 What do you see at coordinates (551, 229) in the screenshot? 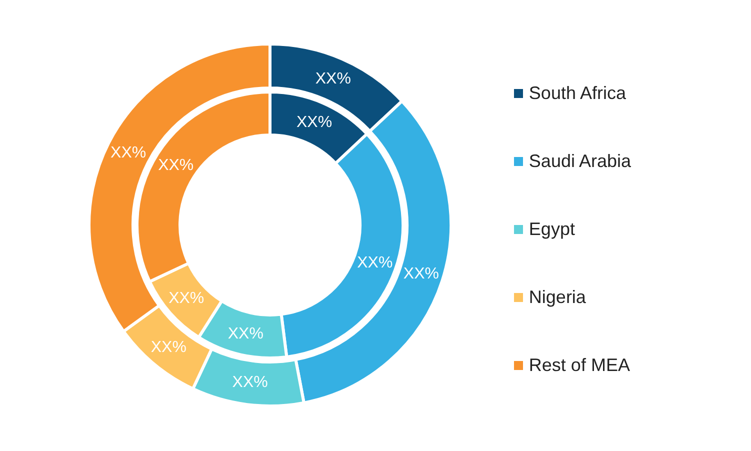
I see `legend-label: Egypt` at bounding box center [551, 229].